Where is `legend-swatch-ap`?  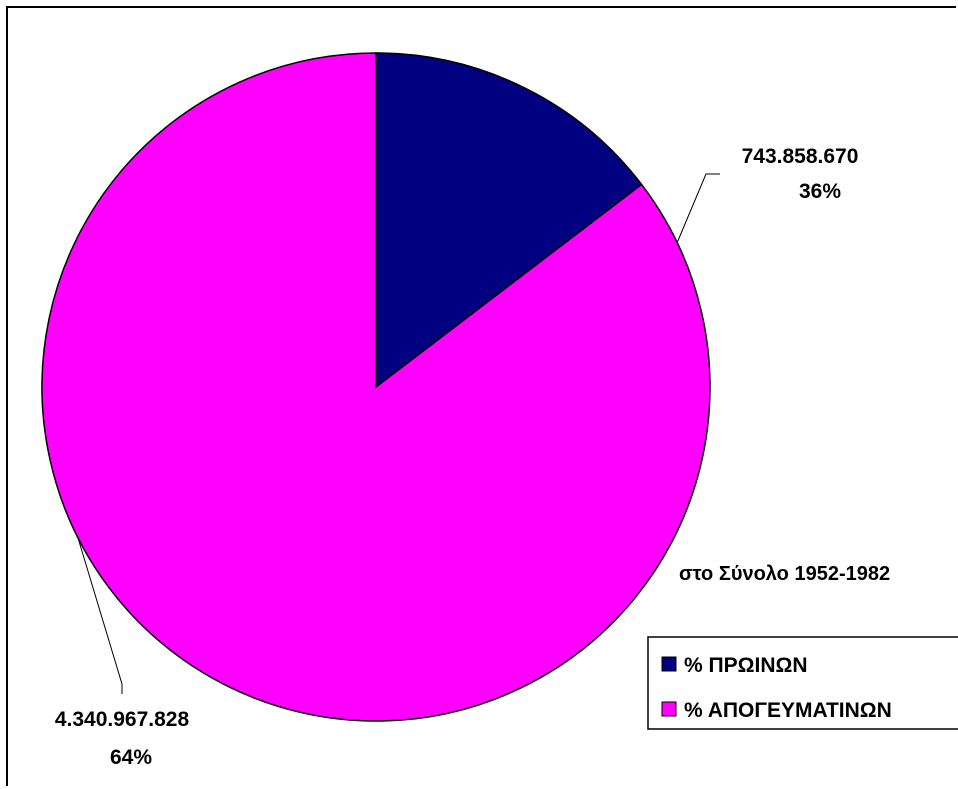 legend-swatch-ap is located at coordinates (669, 709).